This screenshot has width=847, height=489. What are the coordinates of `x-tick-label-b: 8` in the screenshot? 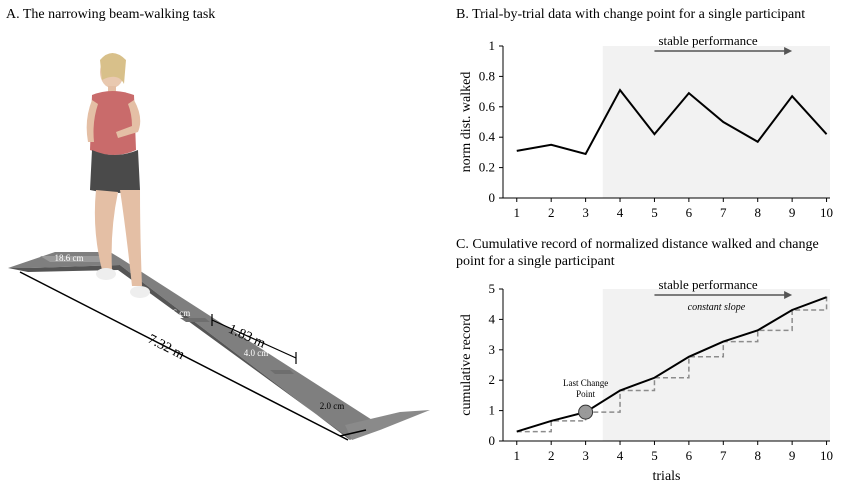 It's located at (757, 212).